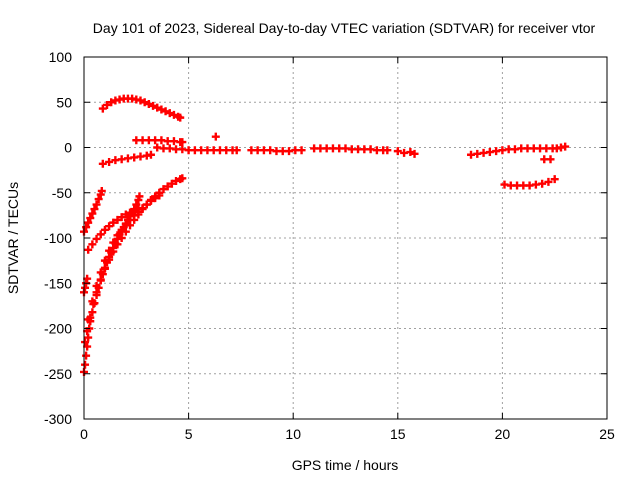 The width and height of the screenshot is (640, 485). Describe the element at coordinates (607, 434) in the screenshot. I see `x-tick-label: 25` at that location.